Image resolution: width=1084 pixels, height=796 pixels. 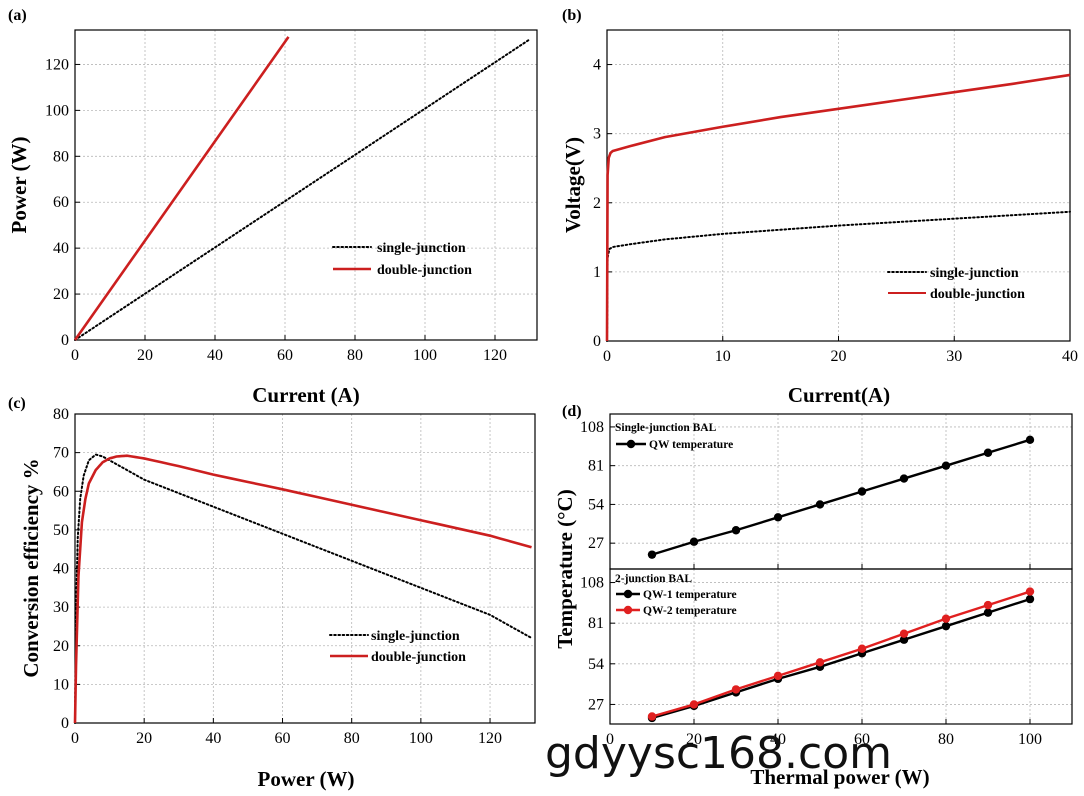 I want to click on panel-a-xtick-label: 40, so click(x=215, y=355).